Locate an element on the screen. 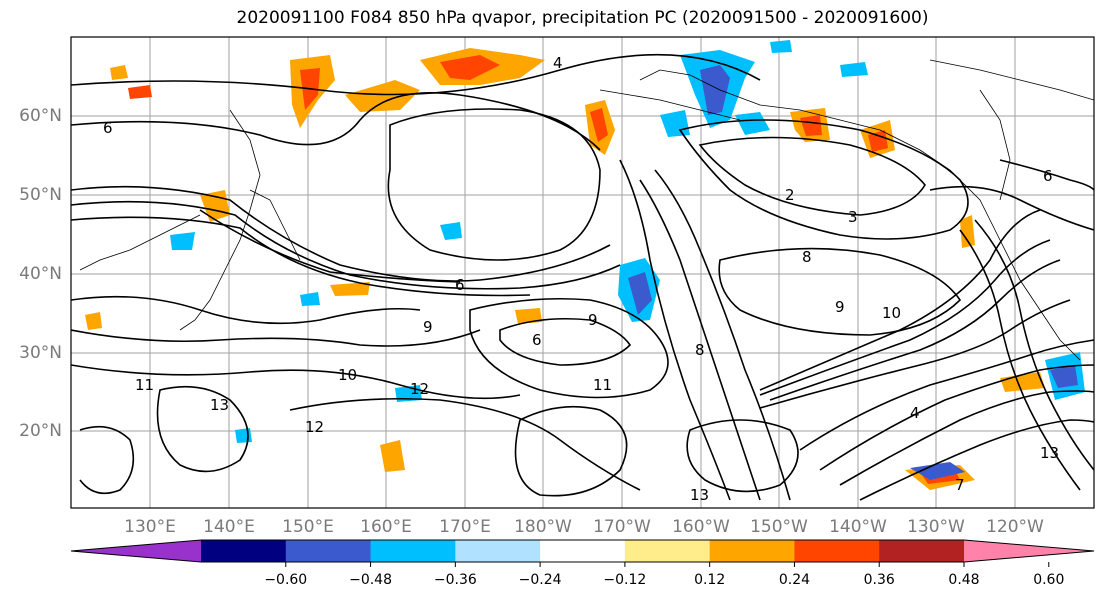 The width and height of the screenshot is (1105, 601). contour-label: 3 is located at coordinates (853, 217).